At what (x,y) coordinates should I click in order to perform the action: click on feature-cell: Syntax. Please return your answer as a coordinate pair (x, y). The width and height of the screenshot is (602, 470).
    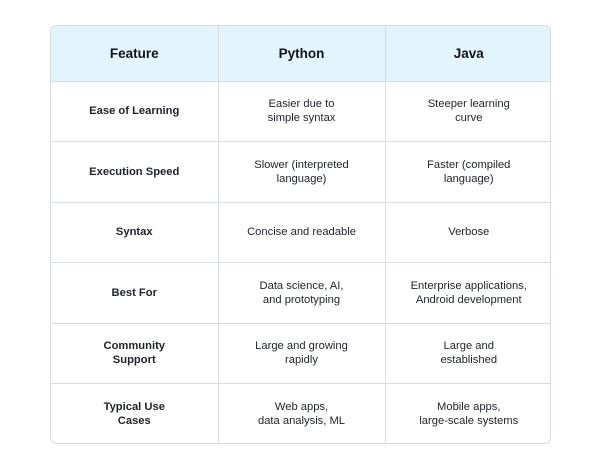
    Looking at the image, I should click on (135, 232).